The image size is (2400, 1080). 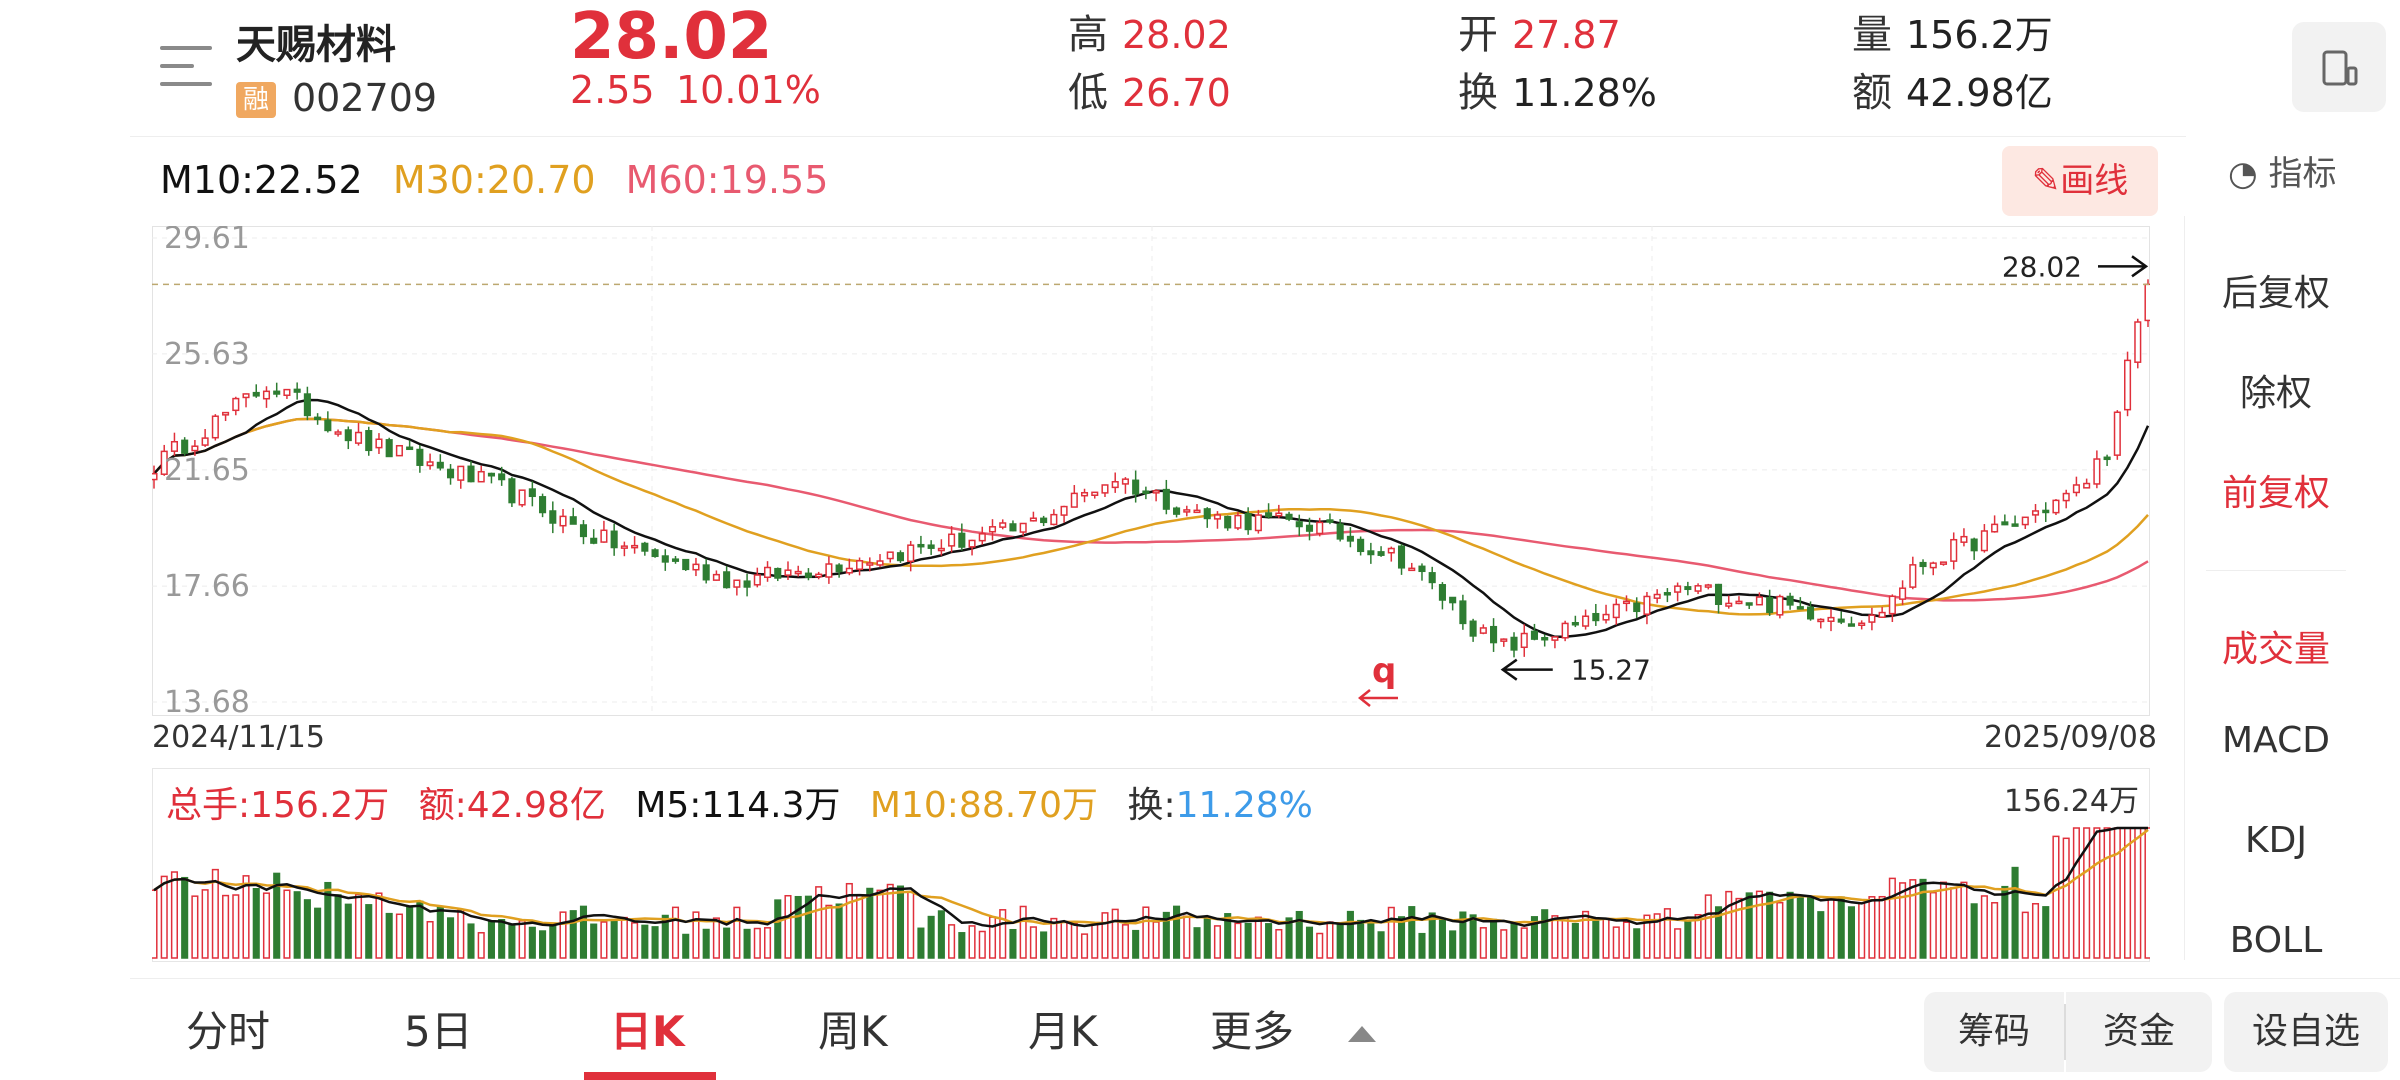 I want to click on side-item: 前复权, so click(x=2275, y=493).